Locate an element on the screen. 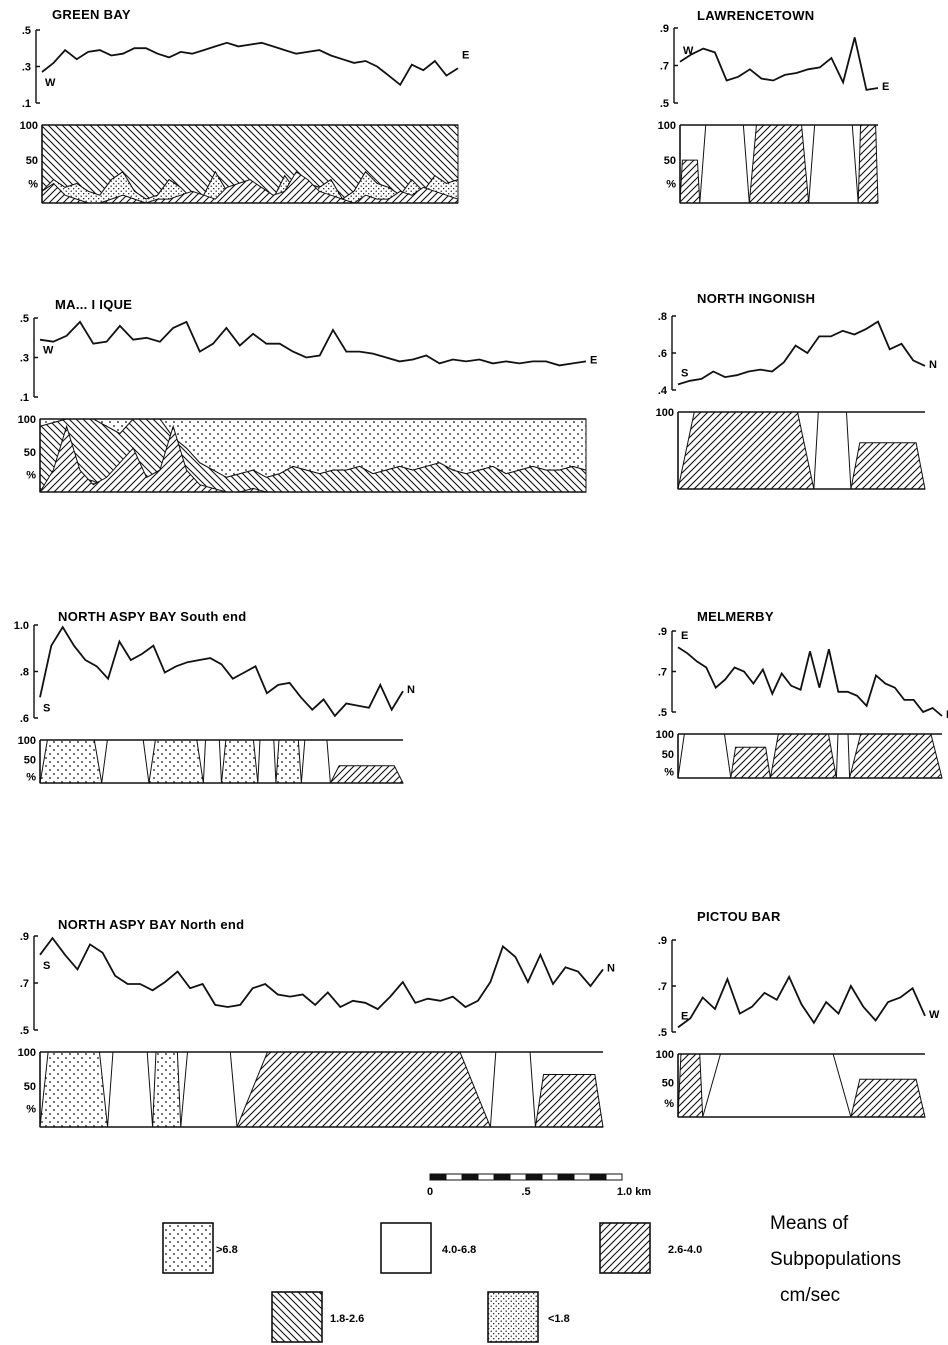 This screenshot has width=948, height=1345. end-direction-label: E is located at coordinates (885, 87).